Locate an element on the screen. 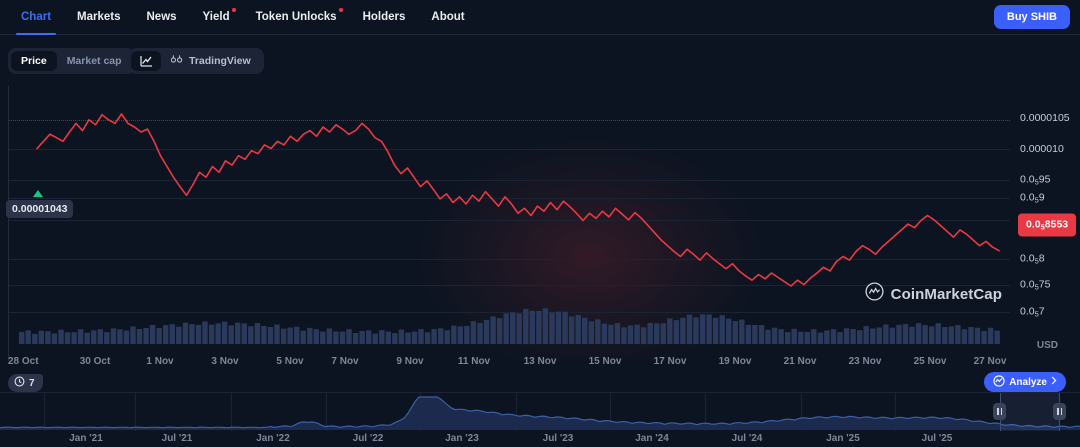 The height and width of the screenshot is (447, 1080). market-cap-tab: Market cap is located at coordinates (94, 61).